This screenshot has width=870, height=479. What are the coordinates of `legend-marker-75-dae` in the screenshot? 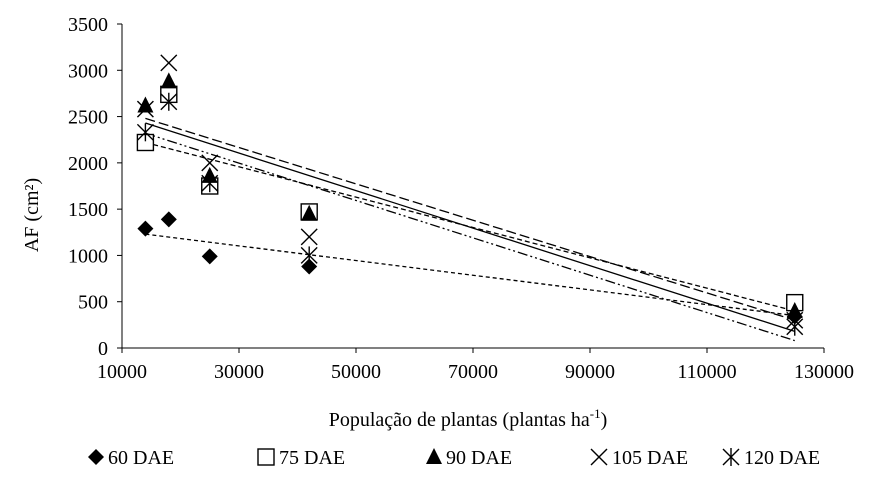 It's located at (266, 457).